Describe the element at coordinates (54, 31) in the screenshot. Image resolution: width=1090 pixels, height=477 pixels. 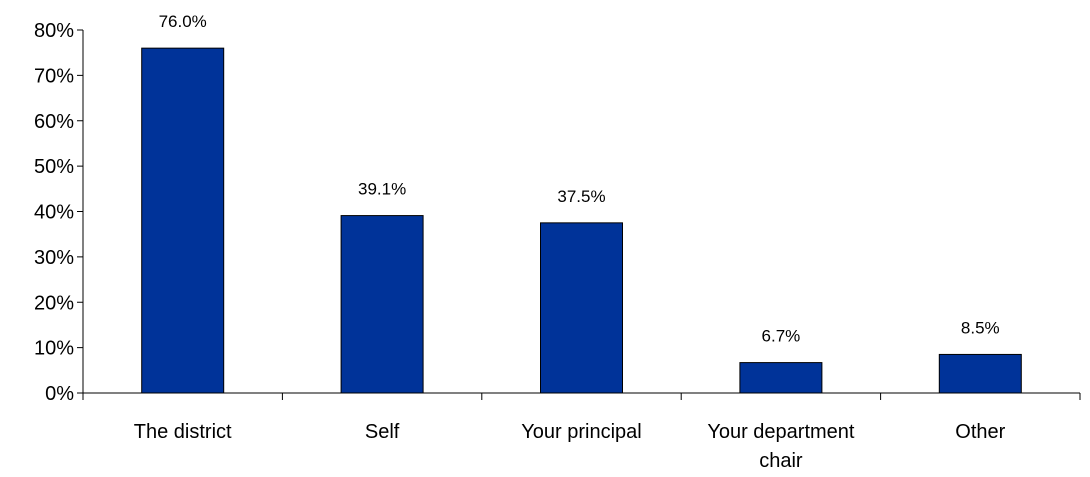
I see `y-tick-label: 80%` at that location.